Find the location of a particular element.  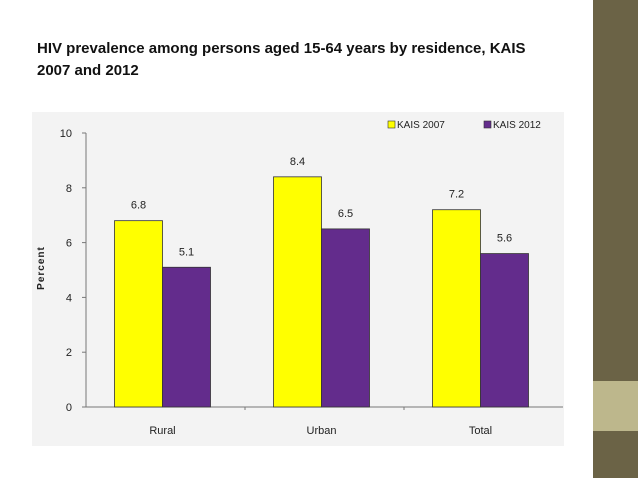

y-tick-label: 2 is located at coordinates (69, 353).